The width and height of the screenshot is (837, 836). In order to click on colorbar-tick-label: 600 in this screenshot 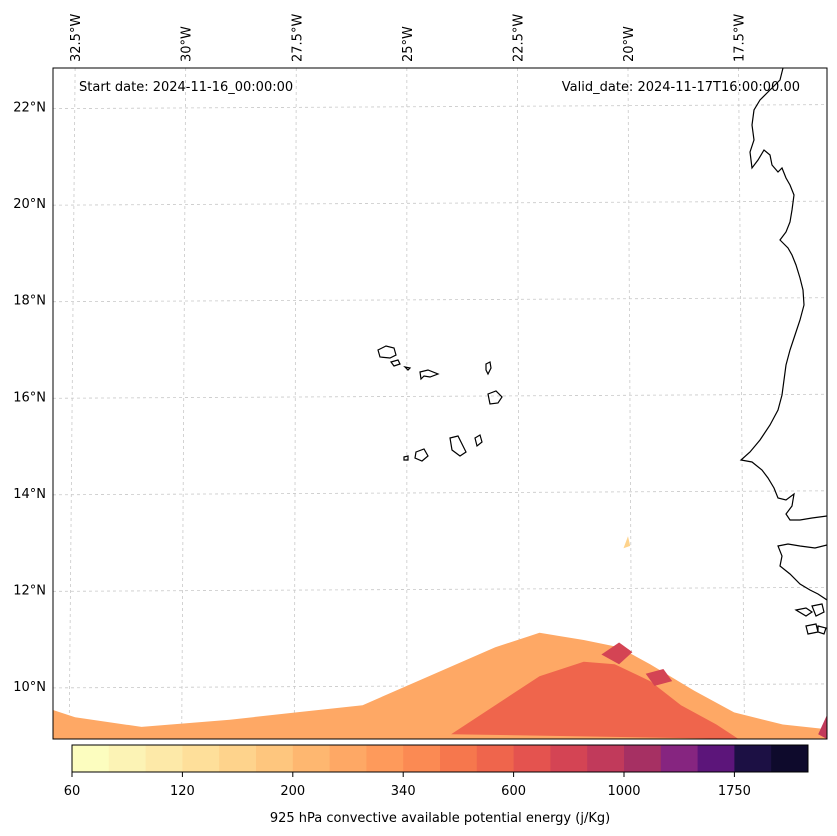, I will do `click(513, 791)`.